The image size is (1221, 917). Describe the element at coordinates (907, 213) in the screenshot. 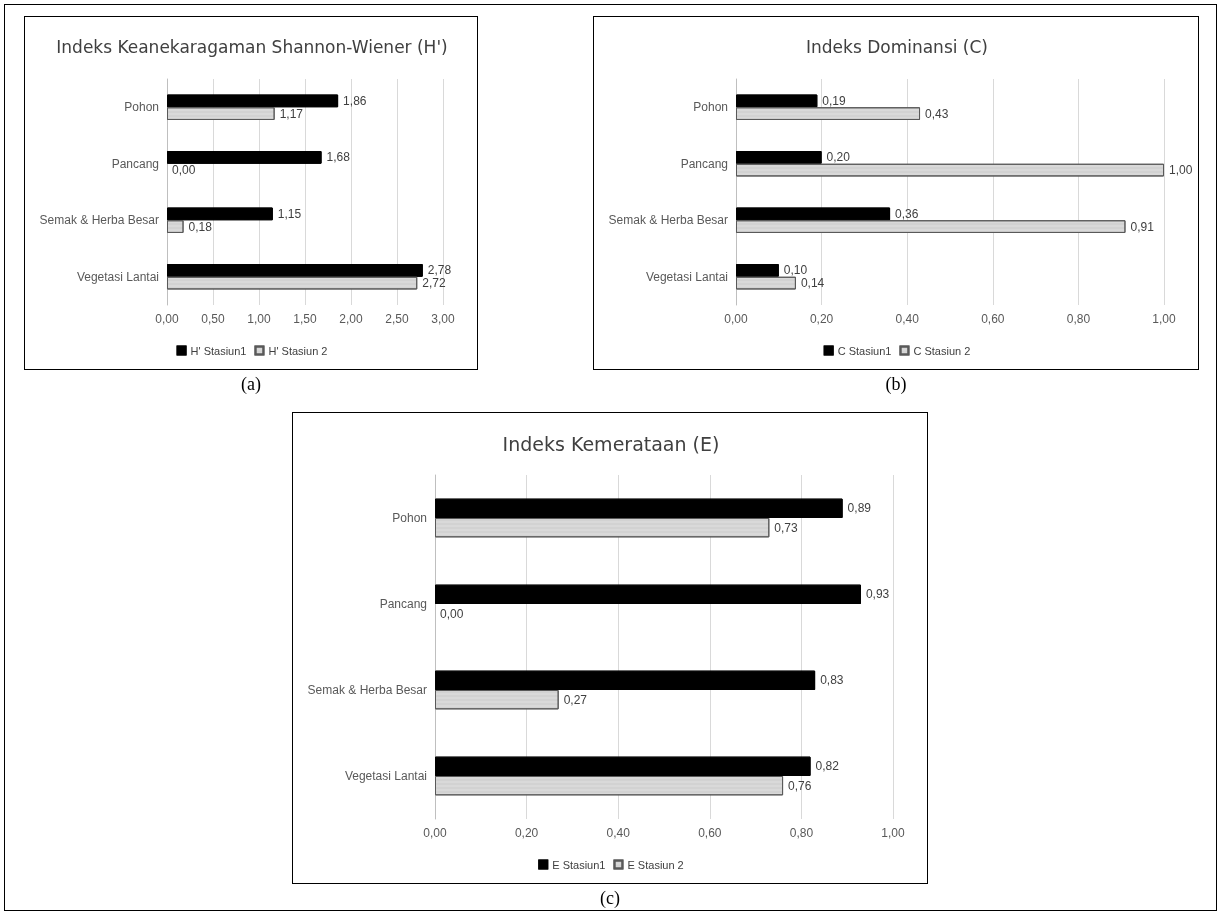

I see `data-label: 0,36` at that location.